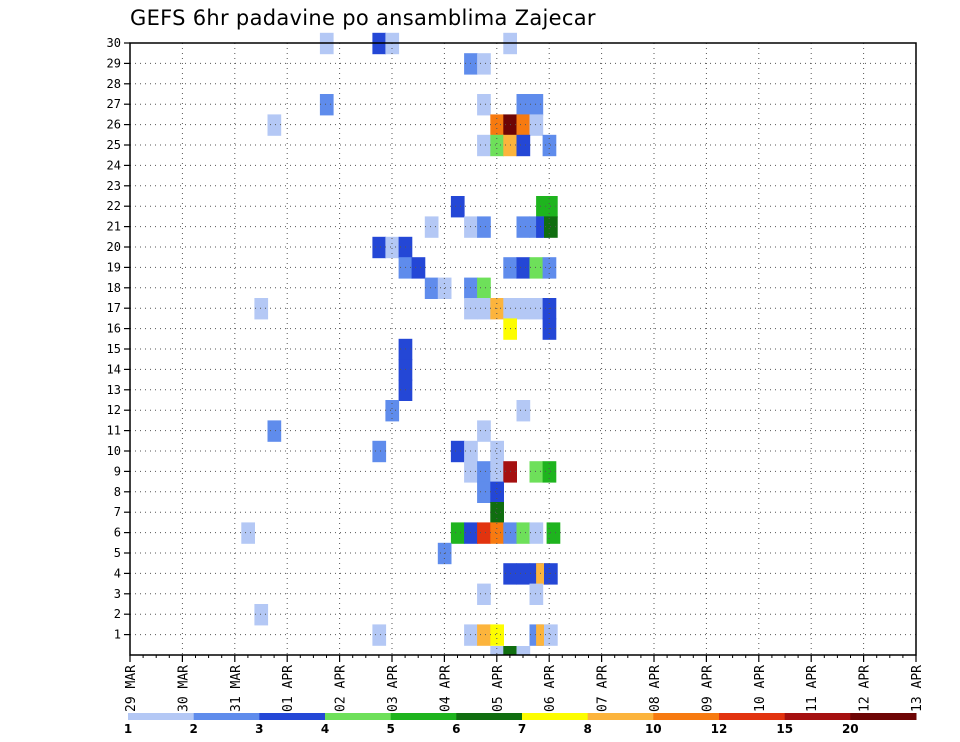 Image resolution: width=960 pixels, height=742 pixels. What do you see at coordinates (114, 410) in the screenshot?
I see `y-tick-label: 12` at bounding box center [114, 410].